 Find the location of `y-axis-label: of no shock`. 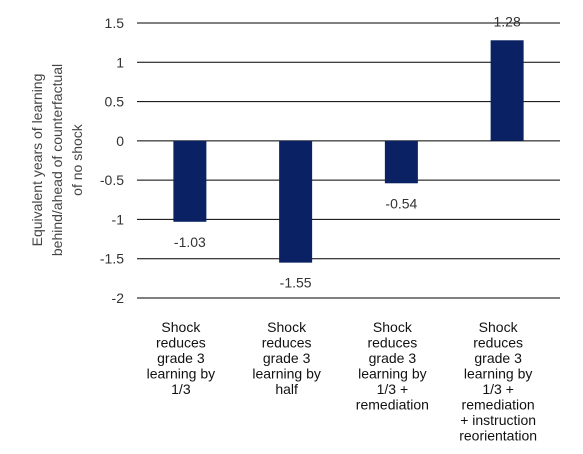

y-axis-label: of no shock is located at coordinates (77, 159).